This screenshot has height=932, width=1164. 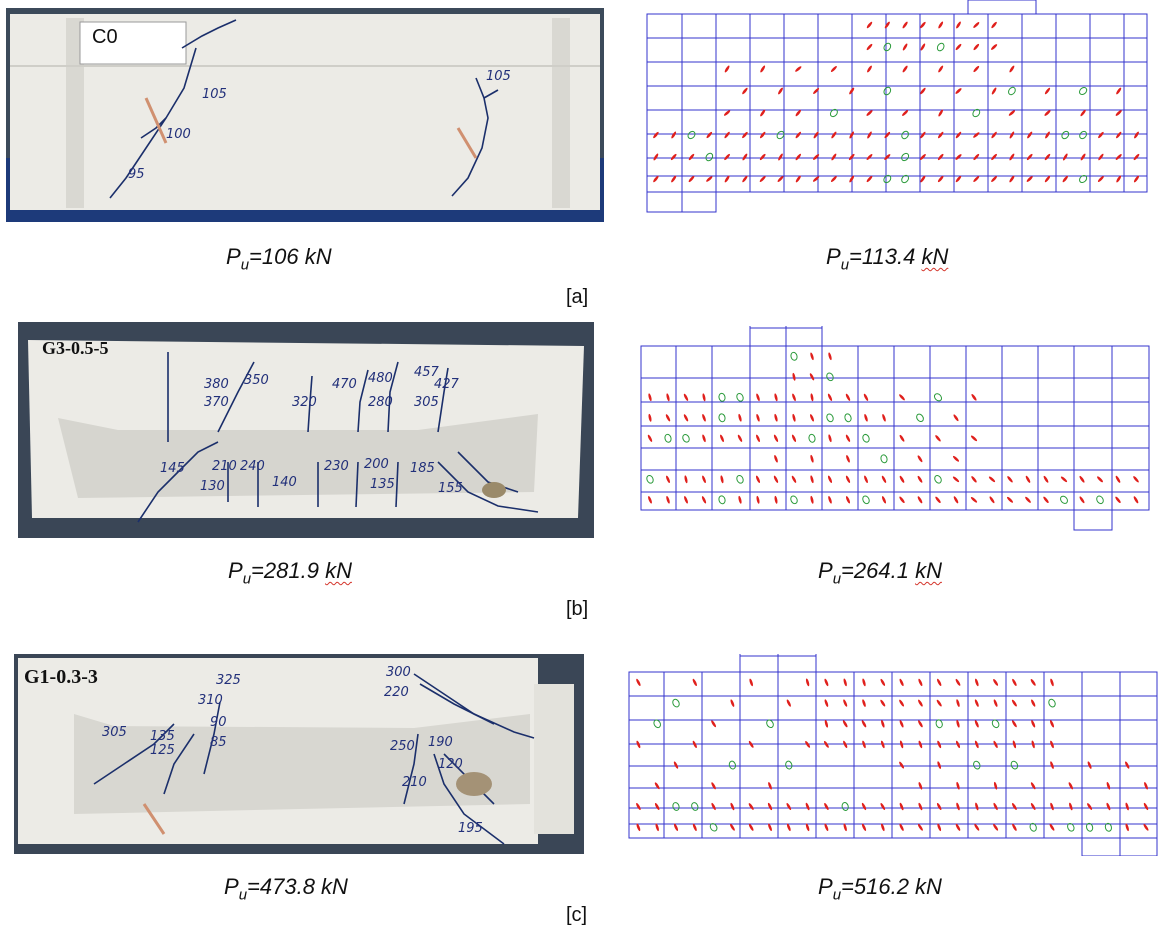 What do you see at coordinates (290, 572) in the screenshot?
I see `caption-experimental-load-b: Pu=281.9 kN` at bounding box center [290, 572].